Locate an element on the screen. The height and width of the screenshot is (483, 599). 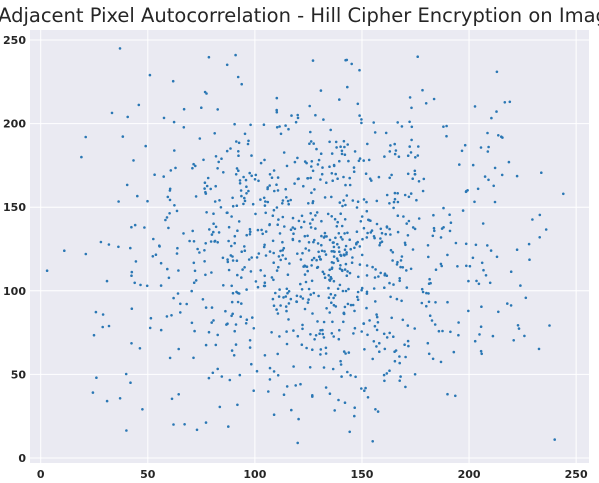
x-tick-label: 150 is located at coordinates (361, 474).